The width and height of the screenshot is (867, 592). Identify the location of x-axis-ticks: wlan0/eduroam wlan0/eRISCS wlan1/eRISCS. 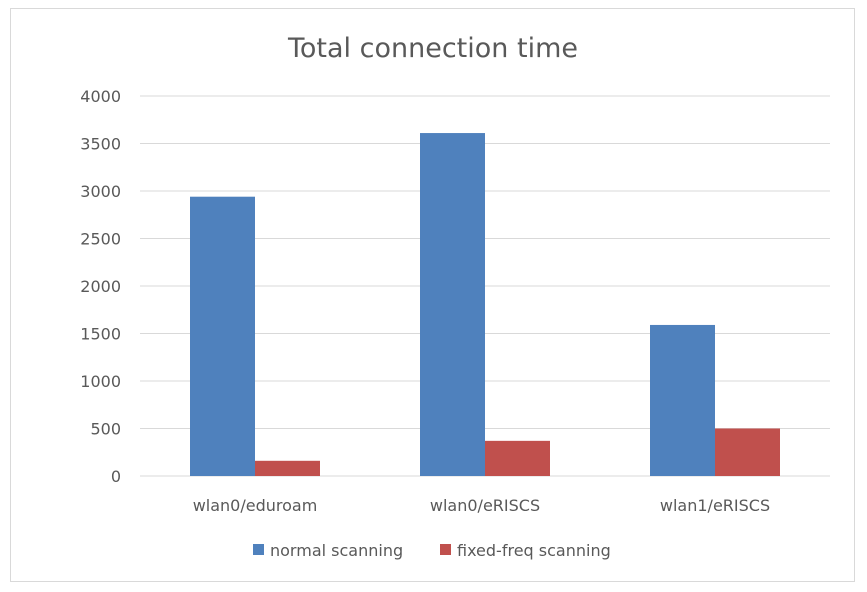
(481, 505).